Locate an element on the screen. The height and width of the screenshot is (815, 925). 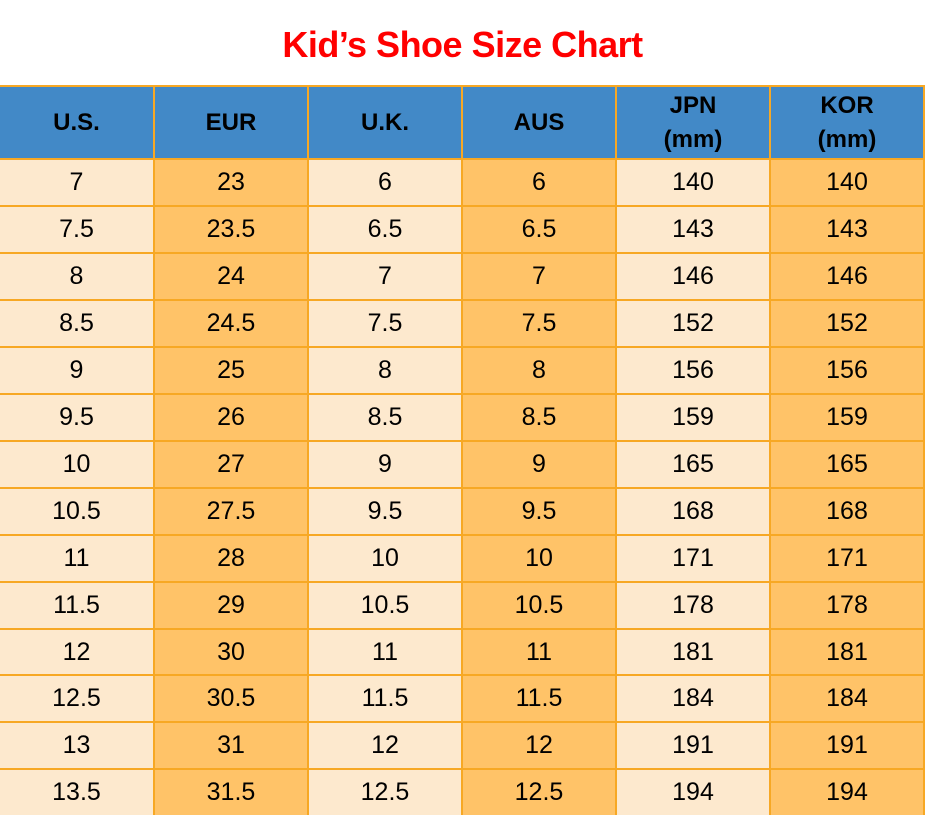
table-cell-kor-mm: 143 is located at coordinates (847, 229).